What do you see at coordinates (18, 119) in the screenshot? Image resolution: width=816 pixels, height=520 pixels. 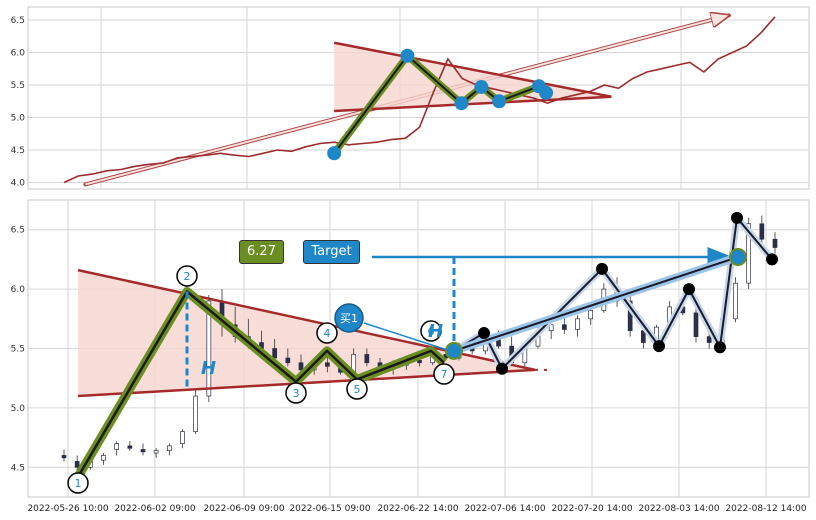 I see `top-ytick-label: 5.0` at bounding box center [18, 119].